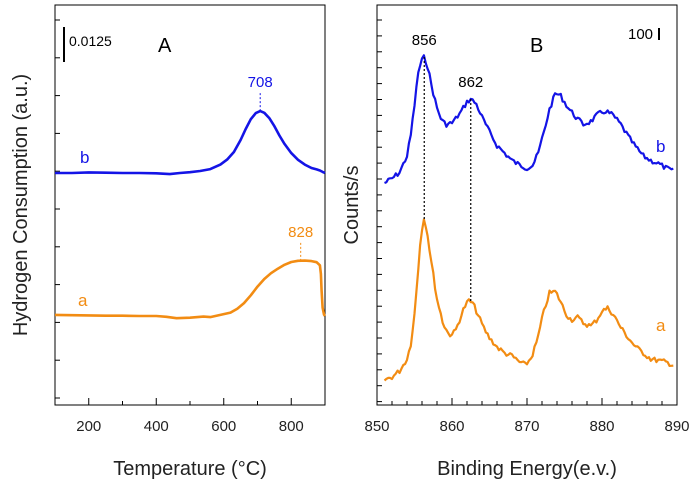  Describe the element at coordinates (300, 232) in the screenshot. I see `panel-a-series-a-peak-label: 828` at that location.